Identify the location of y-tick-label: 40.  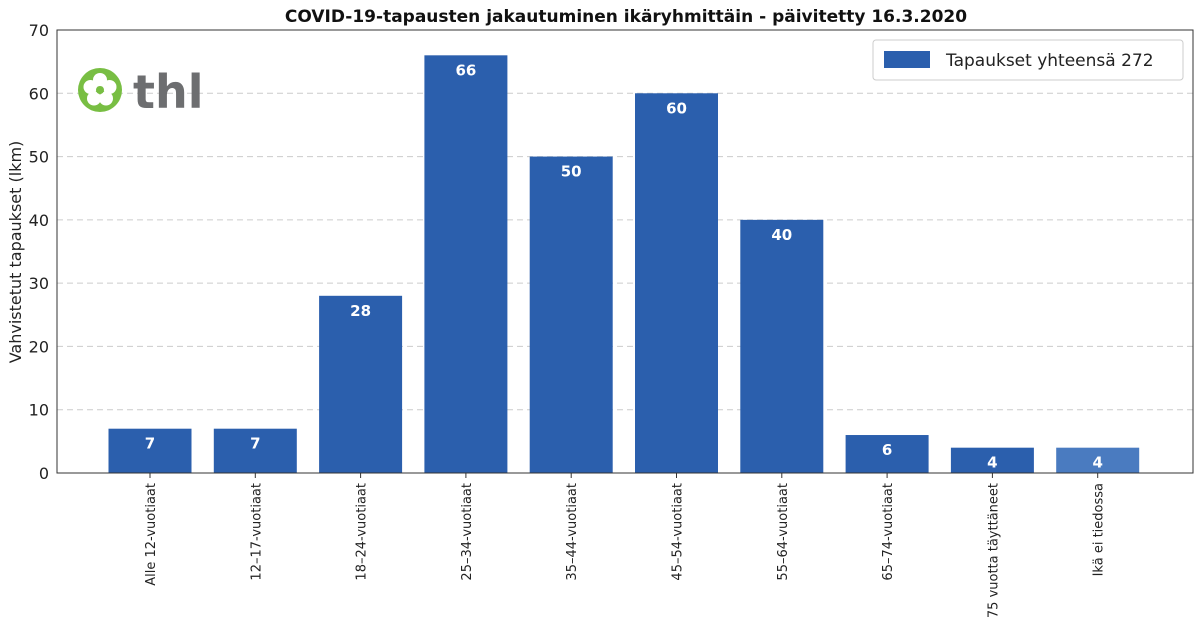
(39, 220).